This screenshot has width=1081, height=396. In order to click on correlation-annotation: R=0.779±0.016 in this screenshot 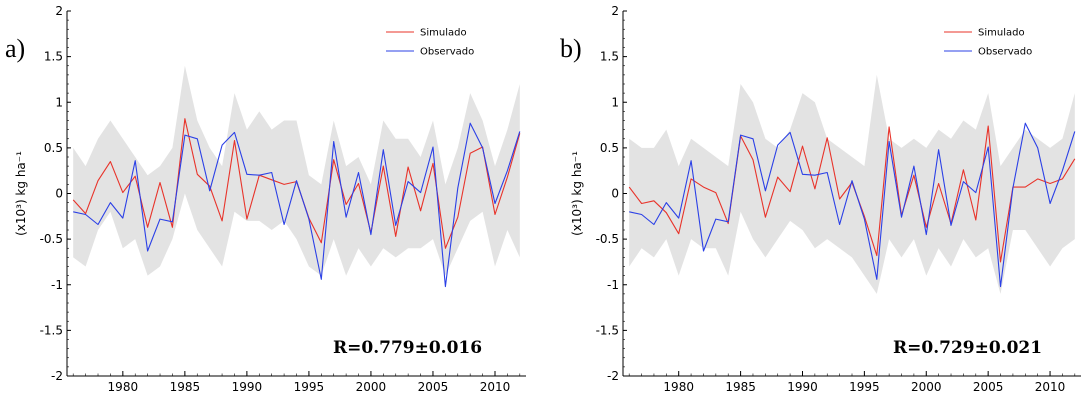, I will do `click(407, 348)`.